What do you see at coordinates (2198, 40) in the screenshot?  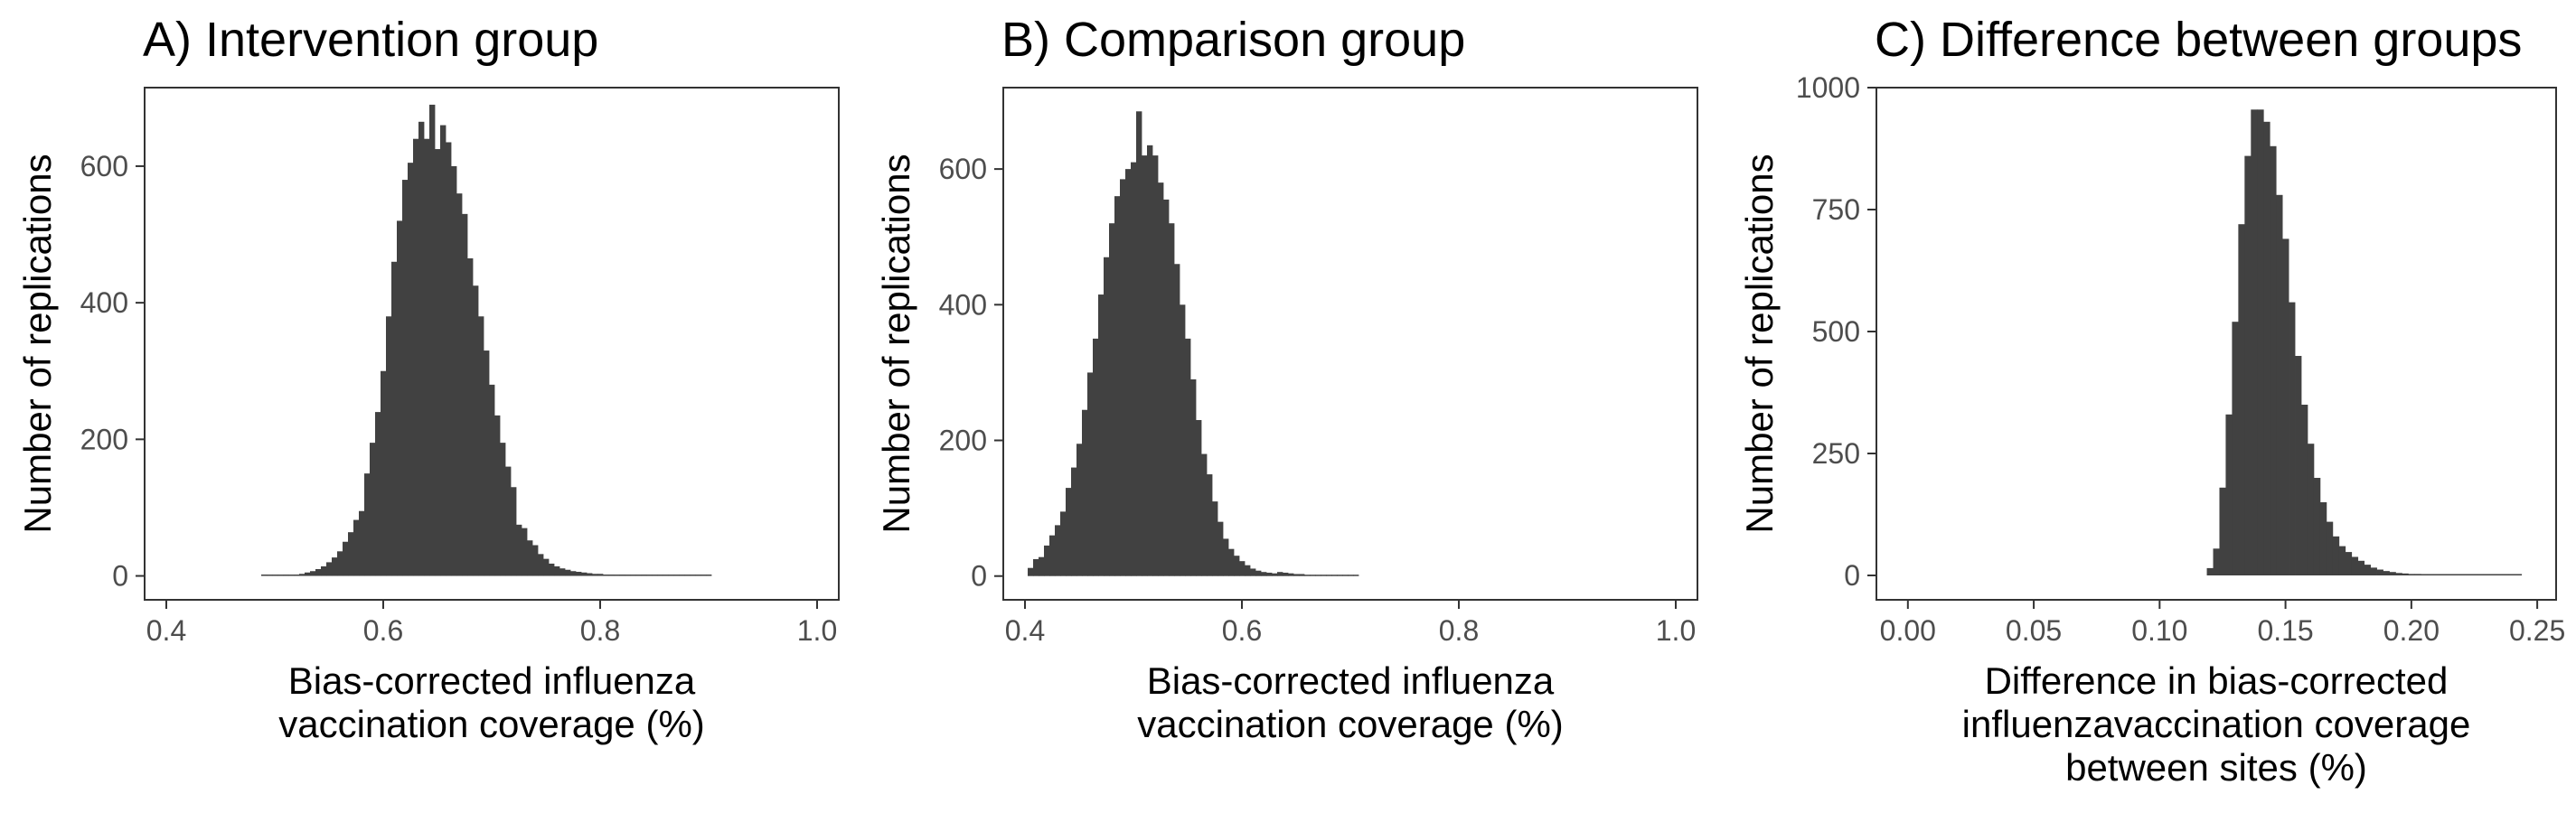 I see `chart-title: C) Difference between groups` at bounding box center [2198, 40].